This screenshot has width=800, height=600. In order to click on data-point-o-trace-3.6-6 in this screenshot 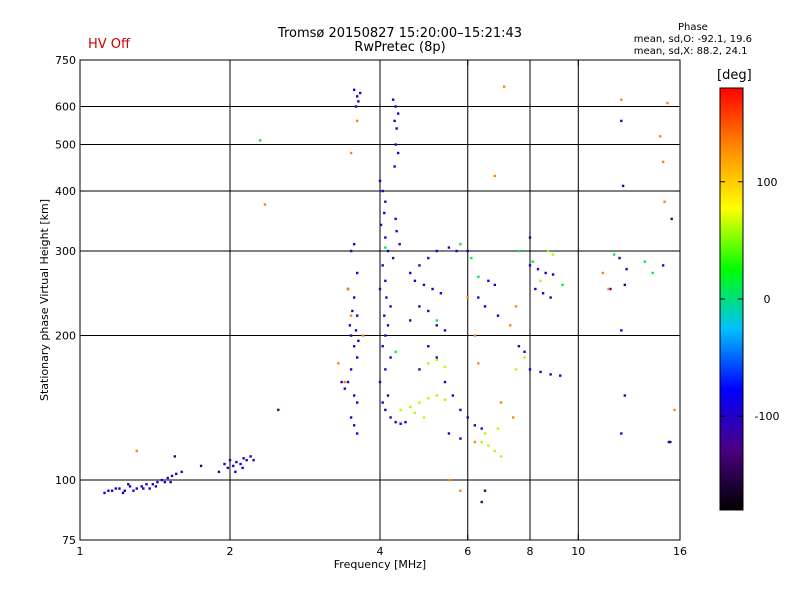, I will do `click(354, 244)`.